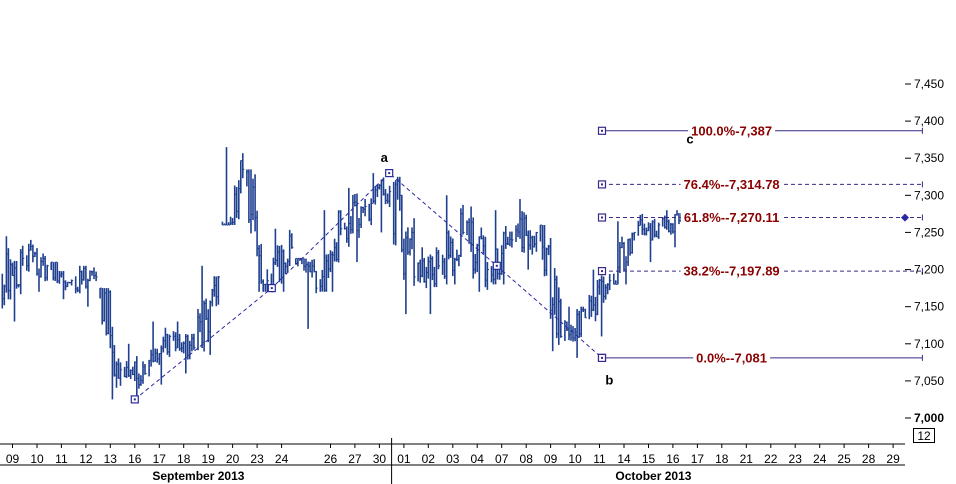  What do you see at coordinates (111, 459) in the screenshot?
I see `x-tick-label: 13` at bounding box center [111, 459].